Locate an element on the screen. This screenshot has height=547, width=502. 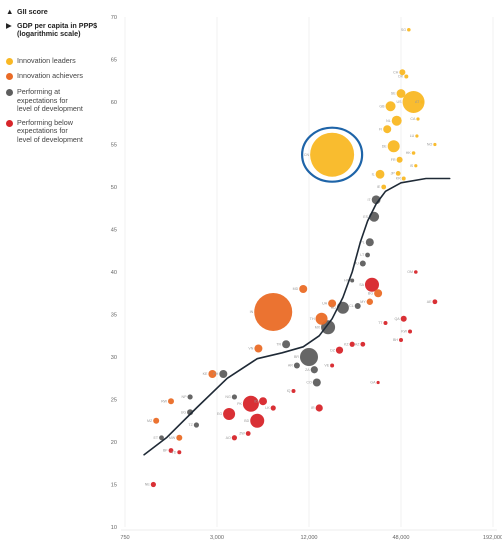
y-axis-ticks: 10 15 20 25 30 35 40 45 50 55 60 65 70 is located at coordinates (114, 273).